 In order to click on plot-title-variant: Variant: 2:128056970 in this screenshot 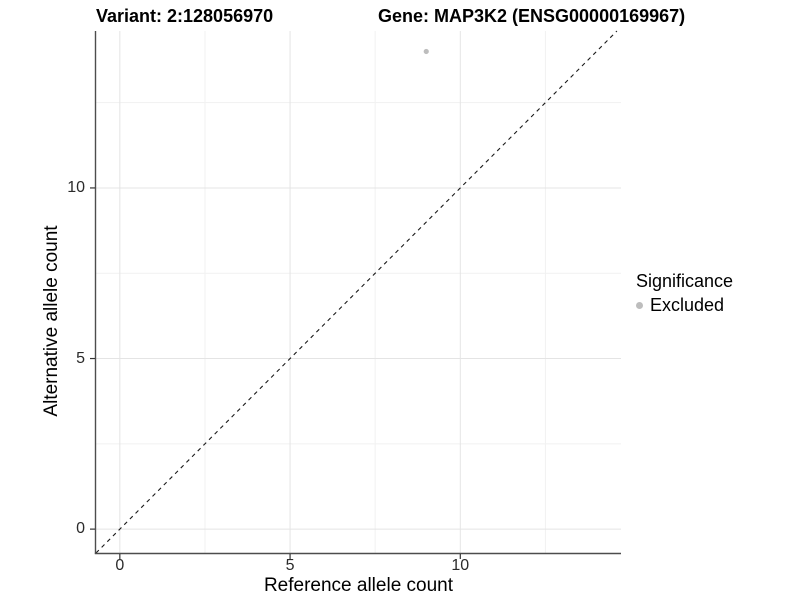, I will do `click(185, 16)`.